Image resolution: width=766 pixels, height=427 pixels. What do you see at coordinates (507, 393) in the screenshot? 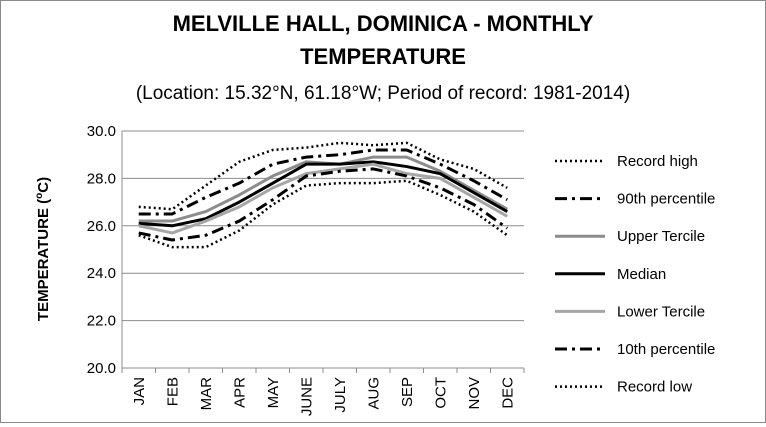
I see `x-tick-label: DEC` at bounding box center [507, 393].